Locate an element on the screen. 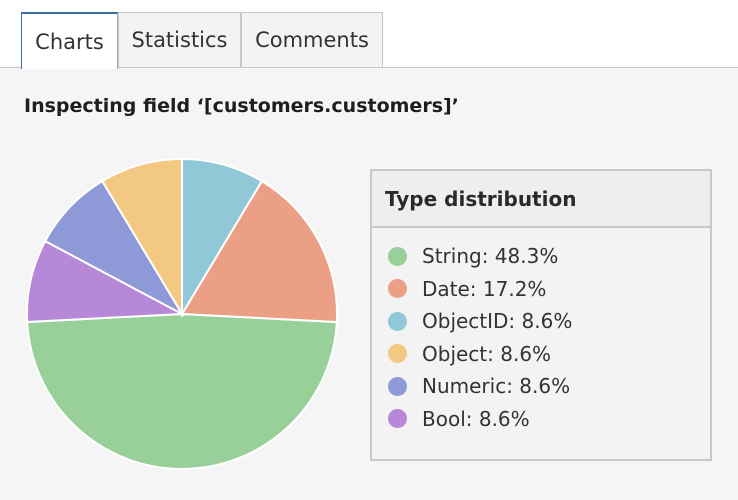 The height and width of the screenshot is (500, 738). legend-item-object: Object: 8.6% is located at coordinates (549, 354).